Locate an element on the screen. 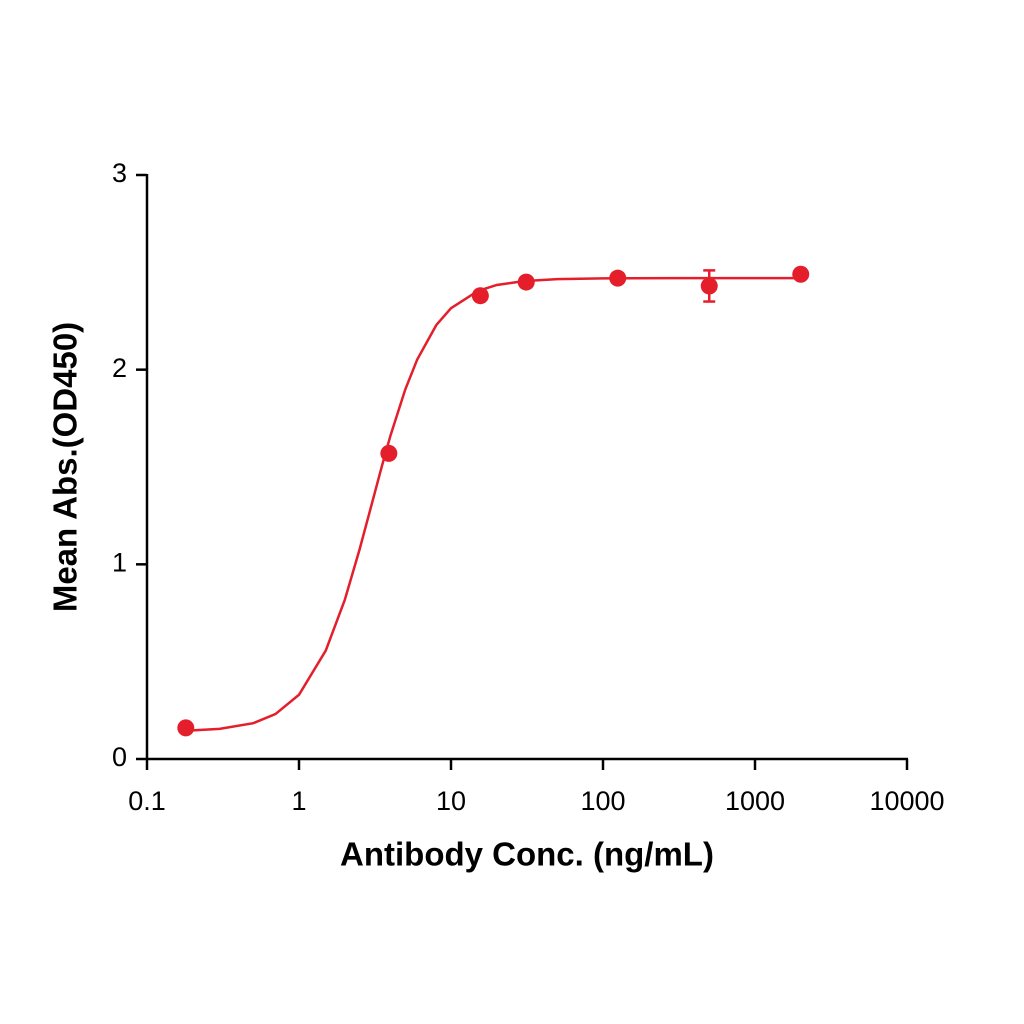 This screenshot has height=1024, width=1024. x-tick-label: 1000 is located at coordinates (755, 801).